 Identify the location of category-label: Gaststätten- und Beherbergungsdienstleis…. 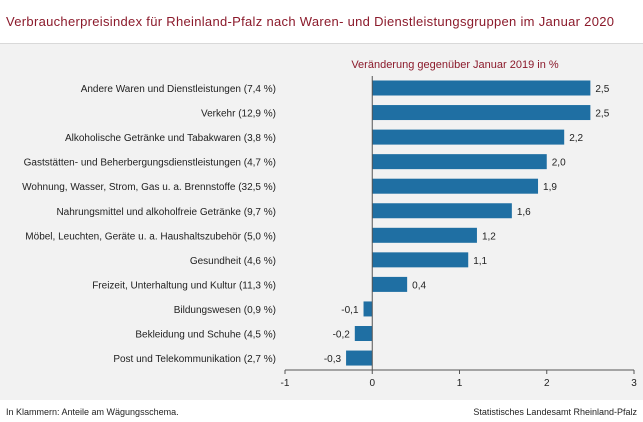
(150, 163).